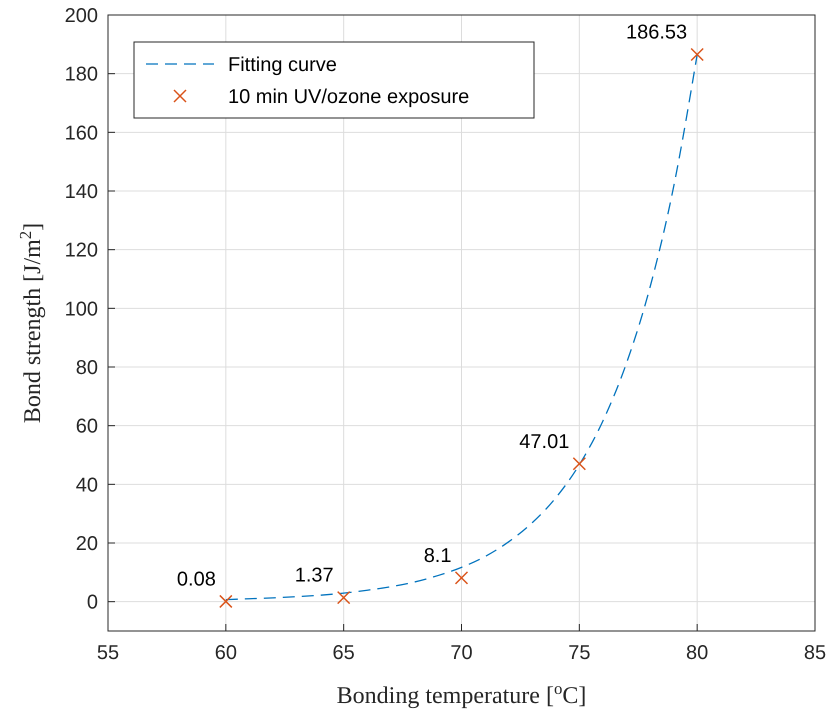 The height and width of the screenshot is (713, 827). I want to click on data-label: 47.01, so click(544, 441).